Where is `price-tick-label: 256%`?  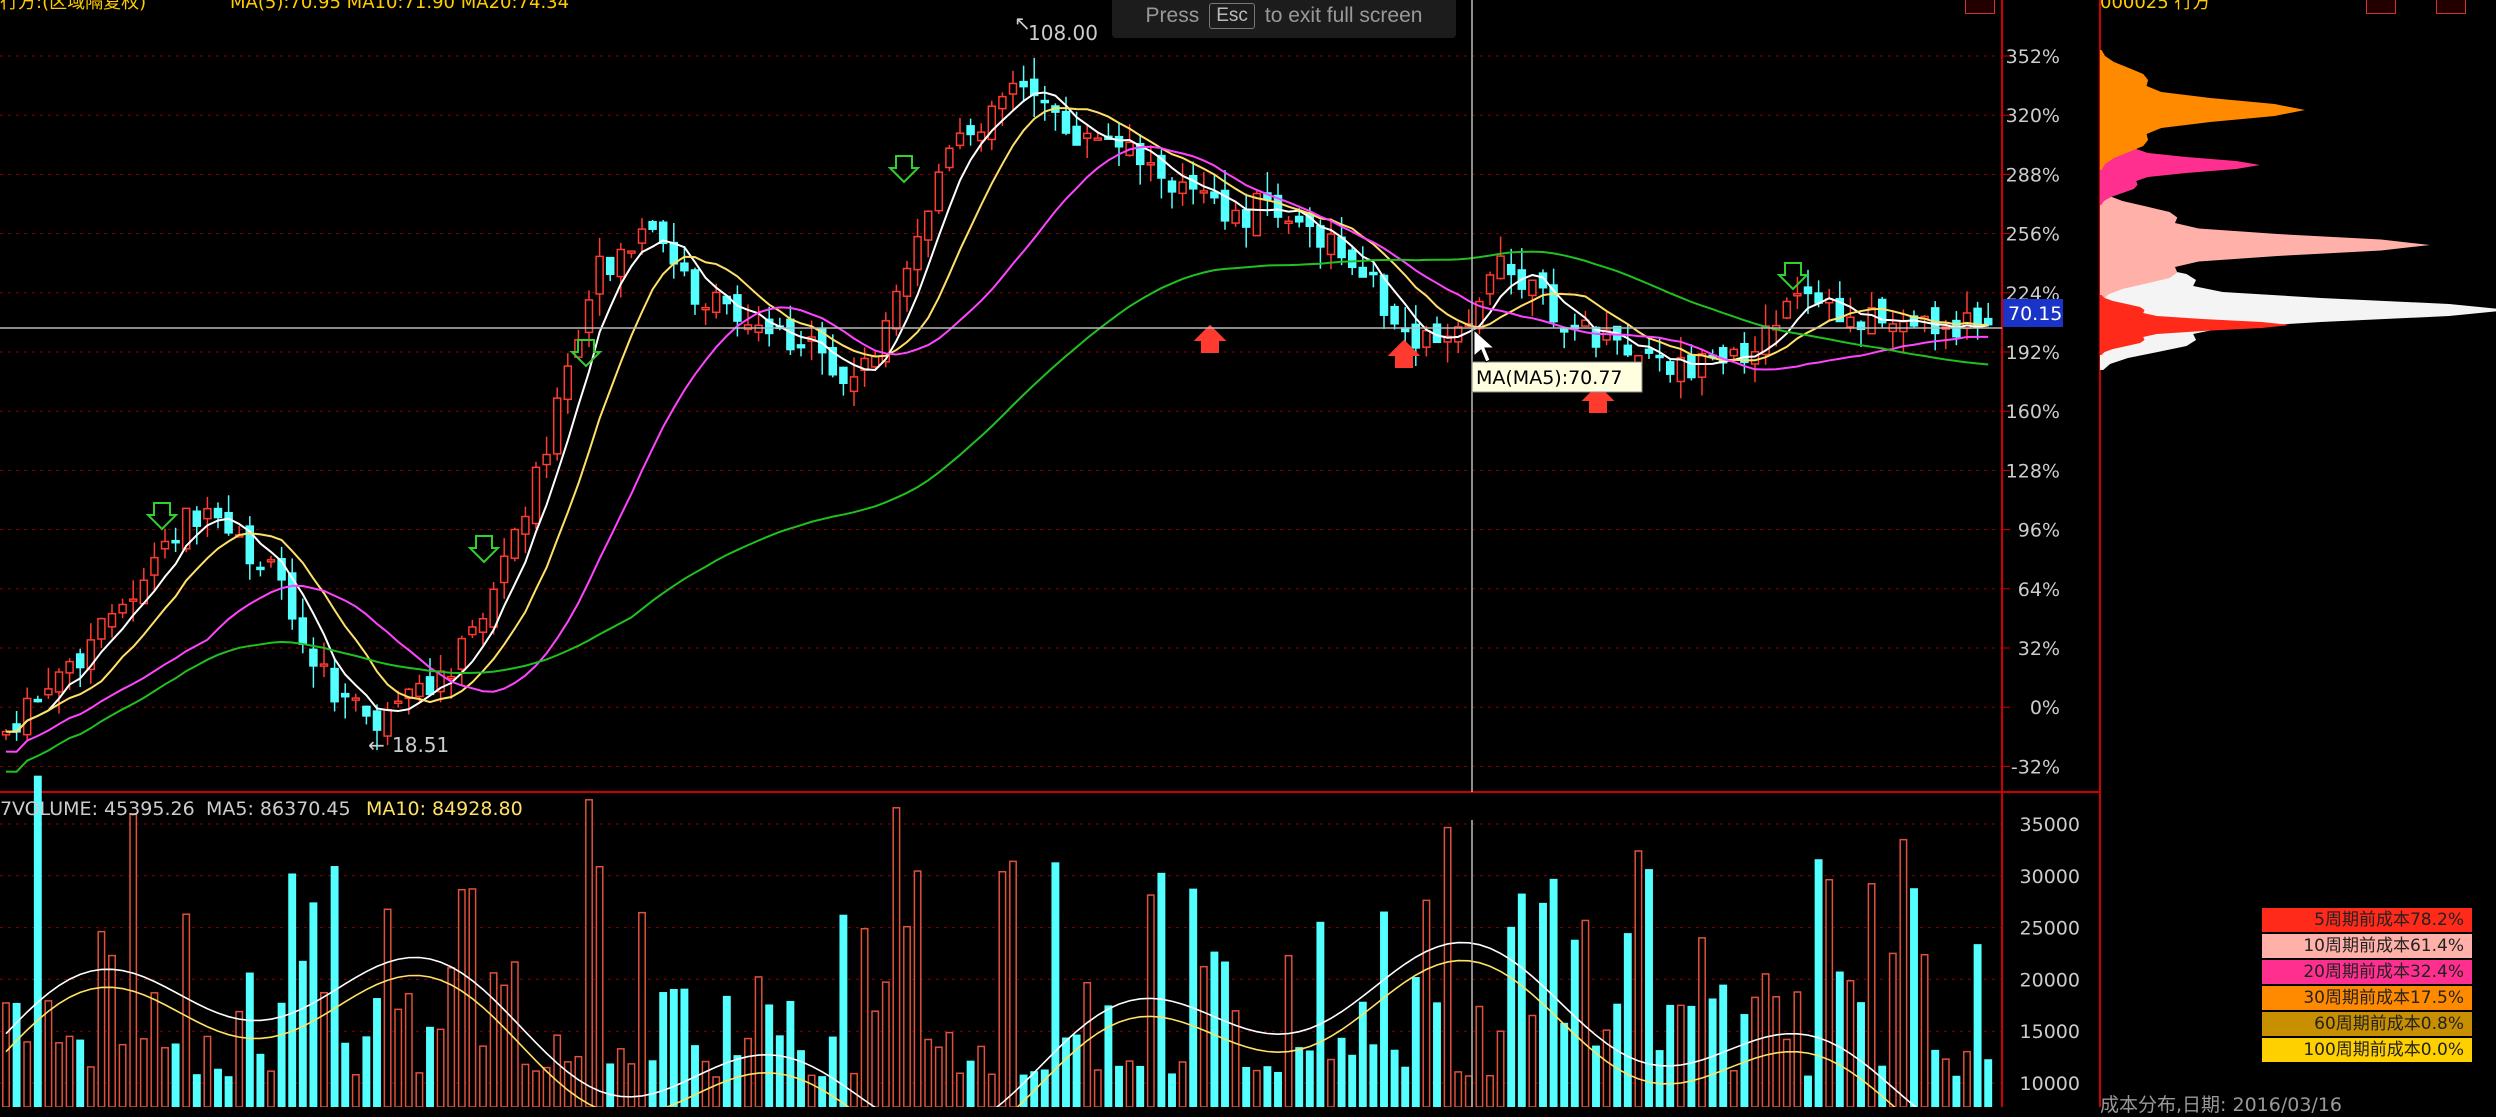
price-tick-label: 256% is located at coordinates (2033, 235).